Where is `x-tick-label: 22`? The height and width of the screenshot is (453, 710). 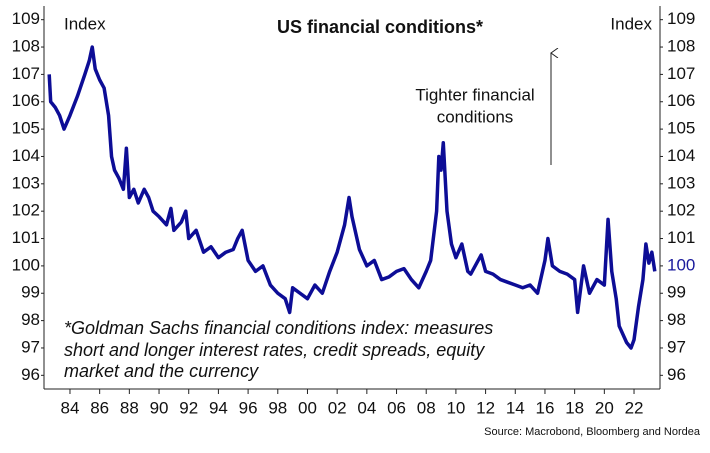
x-tick-label: 22 is located at coordinates (634, 407).